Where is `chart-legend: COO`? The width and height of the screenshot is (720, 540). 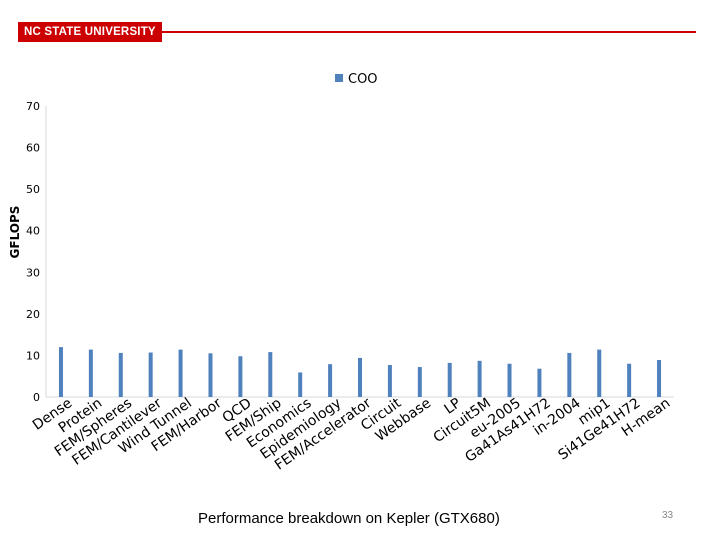
chart-legend: COO is located at coordinates (356, 79).